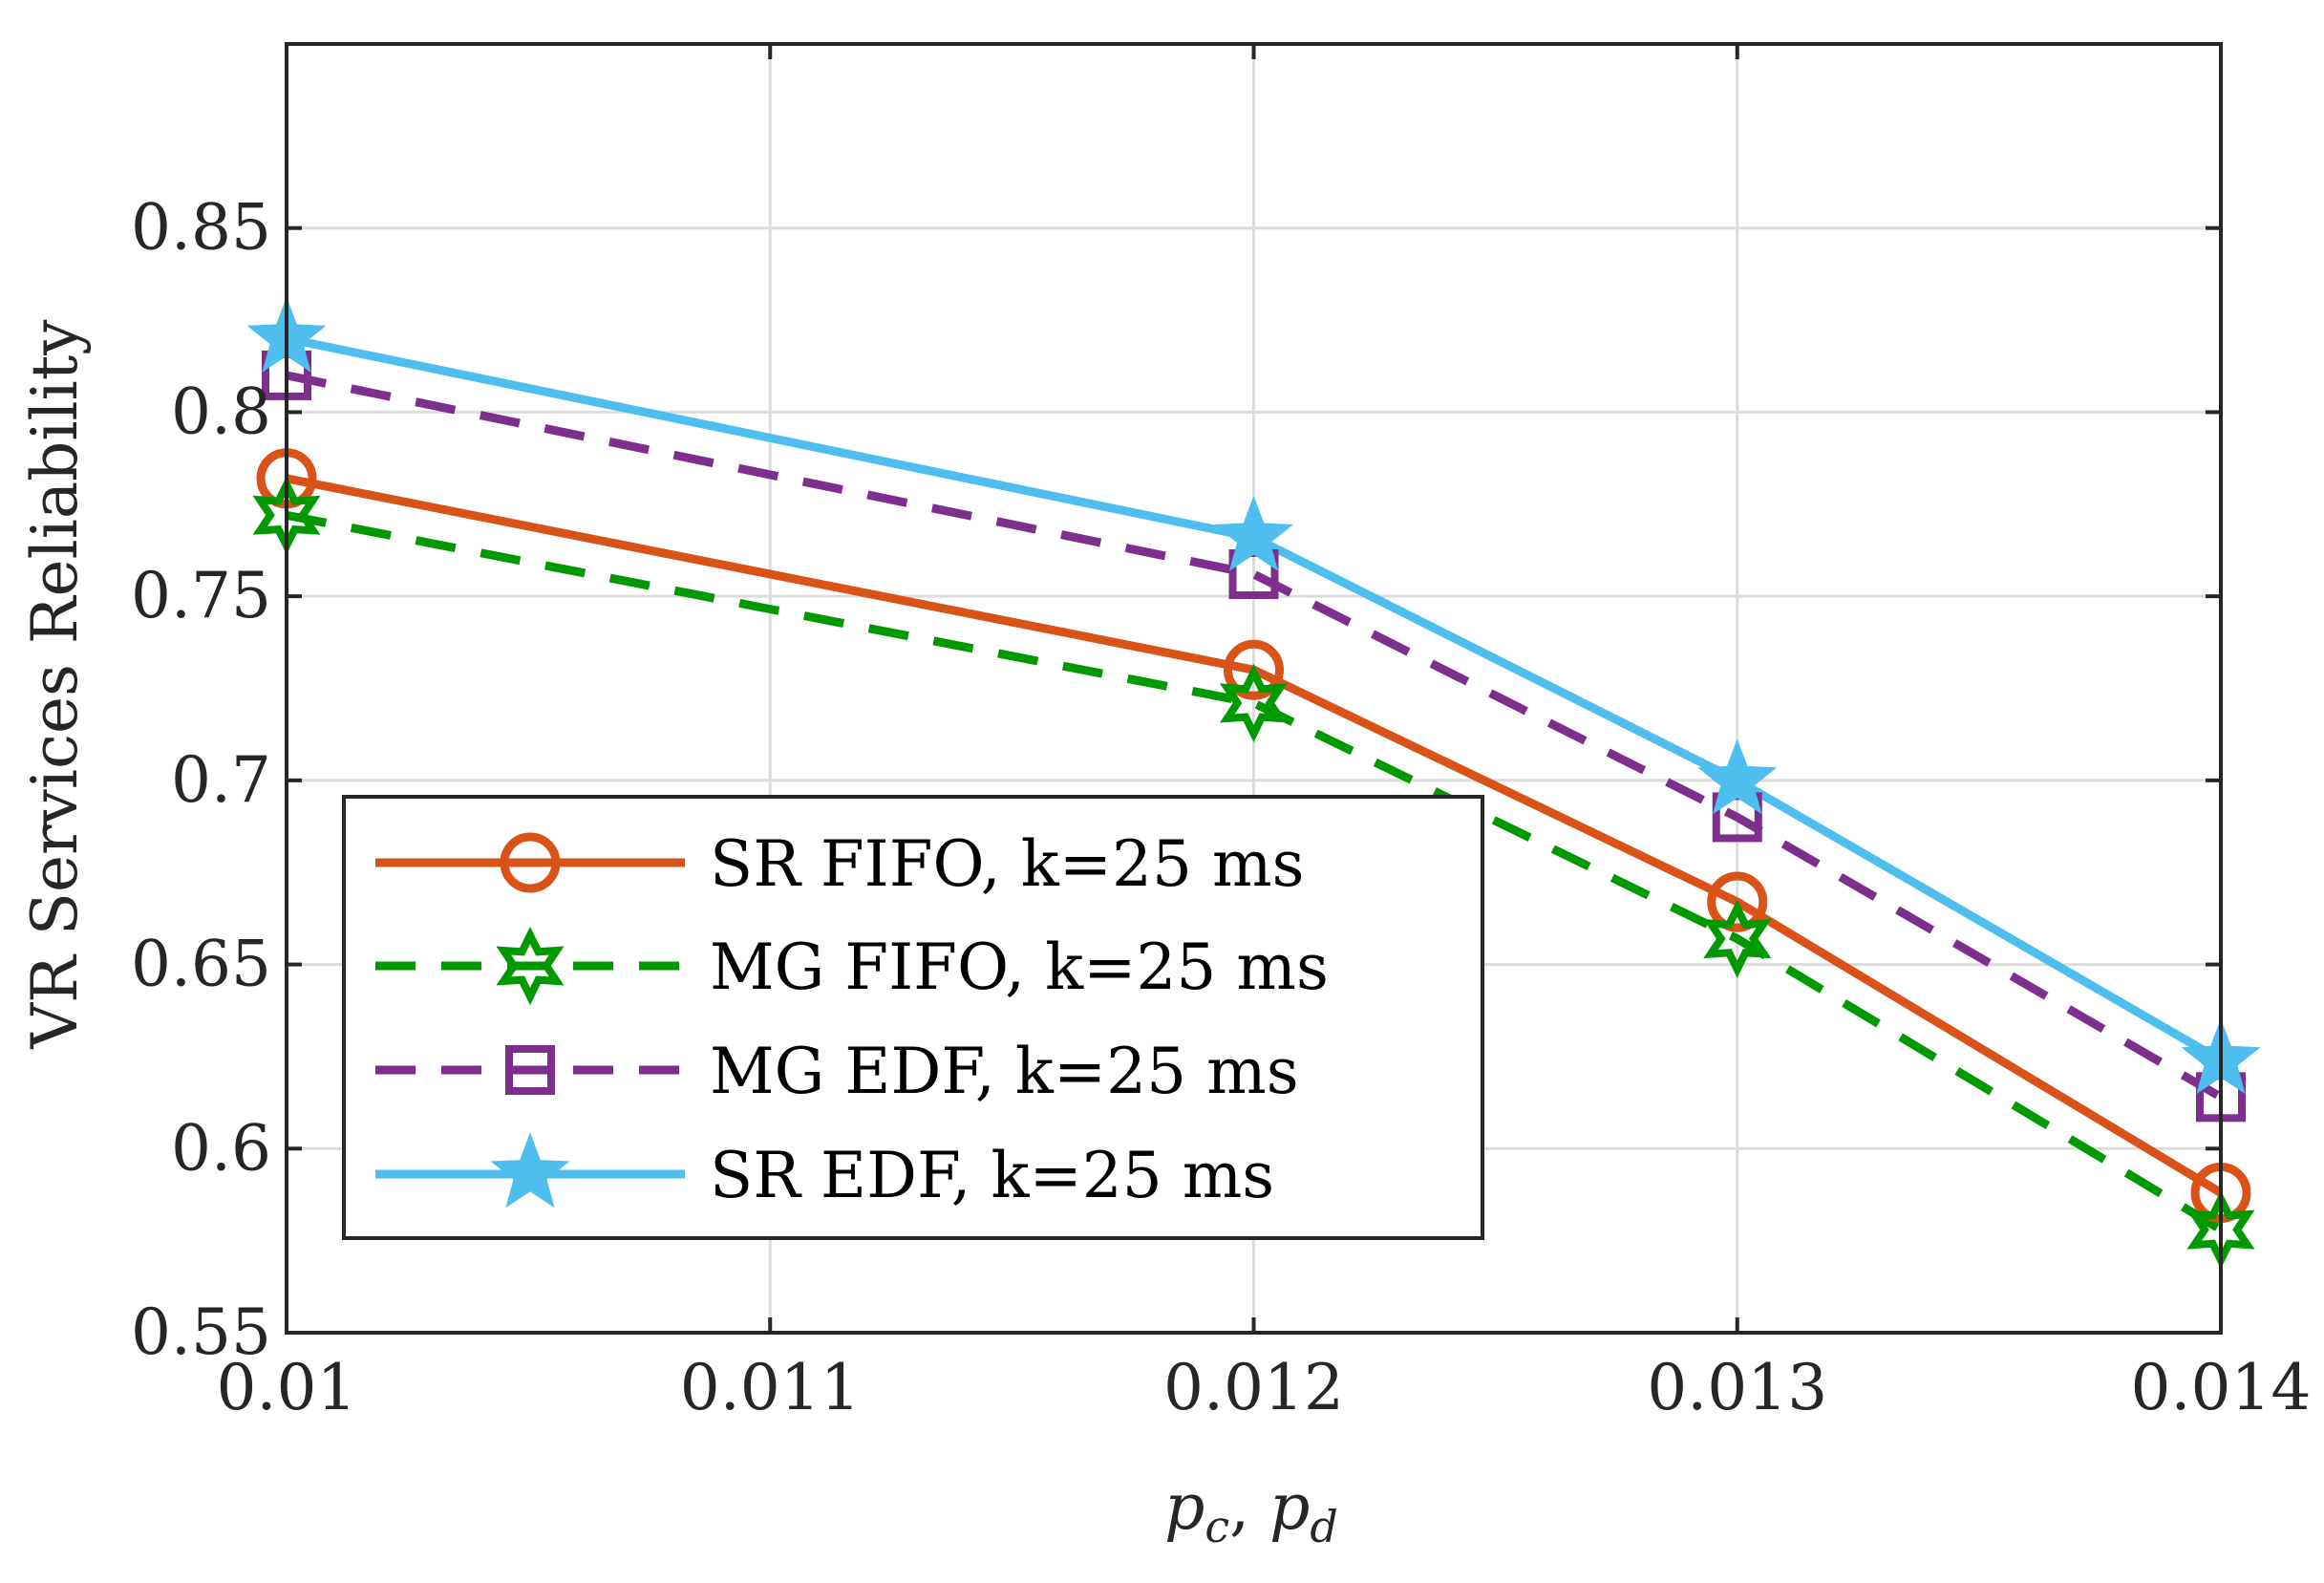 The width and height of the screenshot is (2324, 1583). What do you see at coordinates (992, 1176) in the screenshot?
I see `legend-label: SR EDF, k=25 ms` at bounding box center [992, 1176].